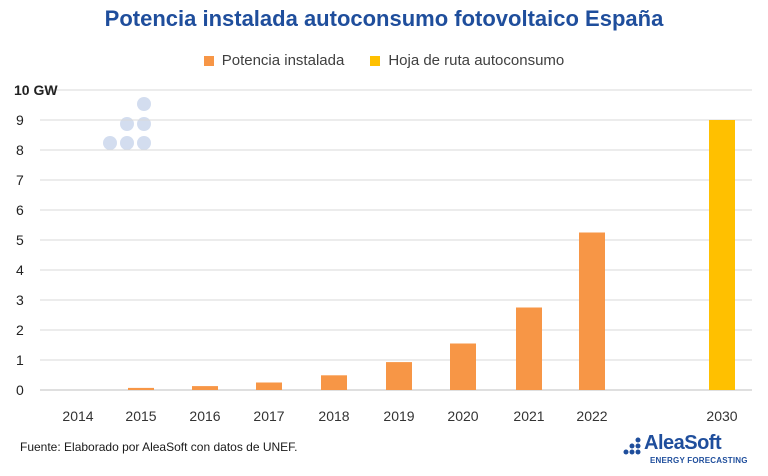 The image size is (768, 476). Describe the element at coordinates (20, 240) in the screenshot. I see `y-tick-label: 5` at that location.